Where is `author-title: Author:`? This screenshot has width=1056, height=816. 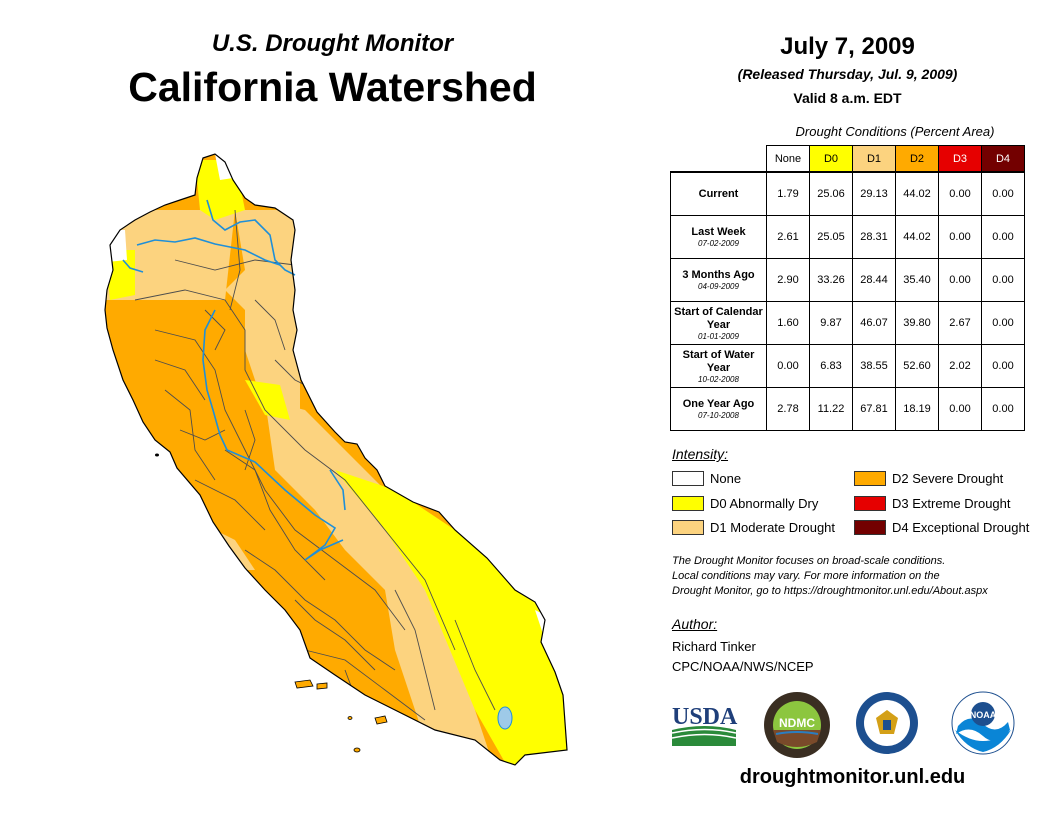 author-title: Author: is located at coordinates (695, 624).